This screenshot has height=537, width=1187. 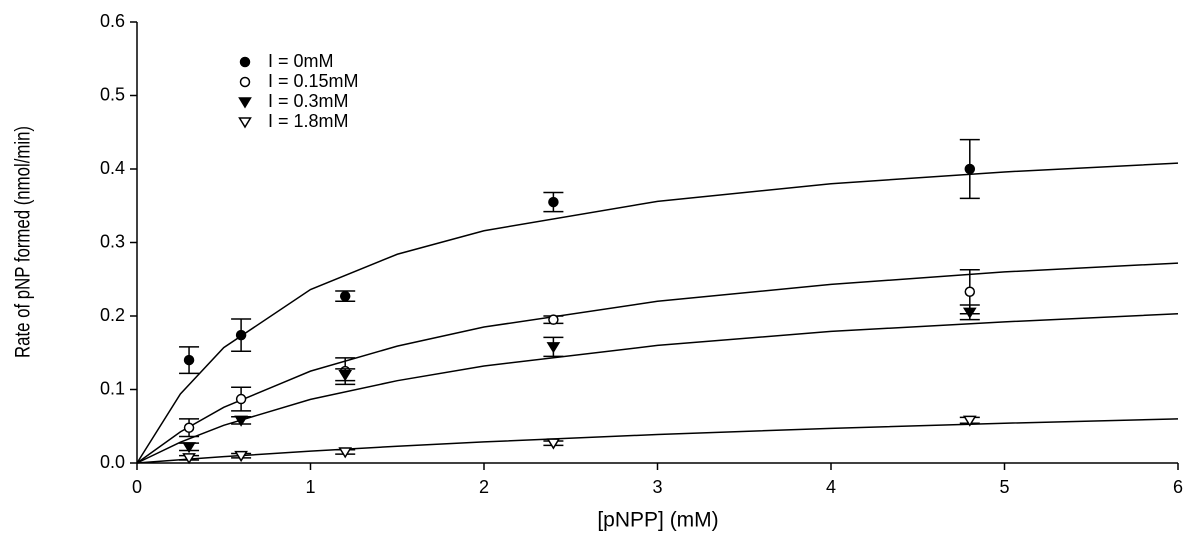 I want to click on x-axis-title: [pNPP] (mM), so click(x=657, y=520).